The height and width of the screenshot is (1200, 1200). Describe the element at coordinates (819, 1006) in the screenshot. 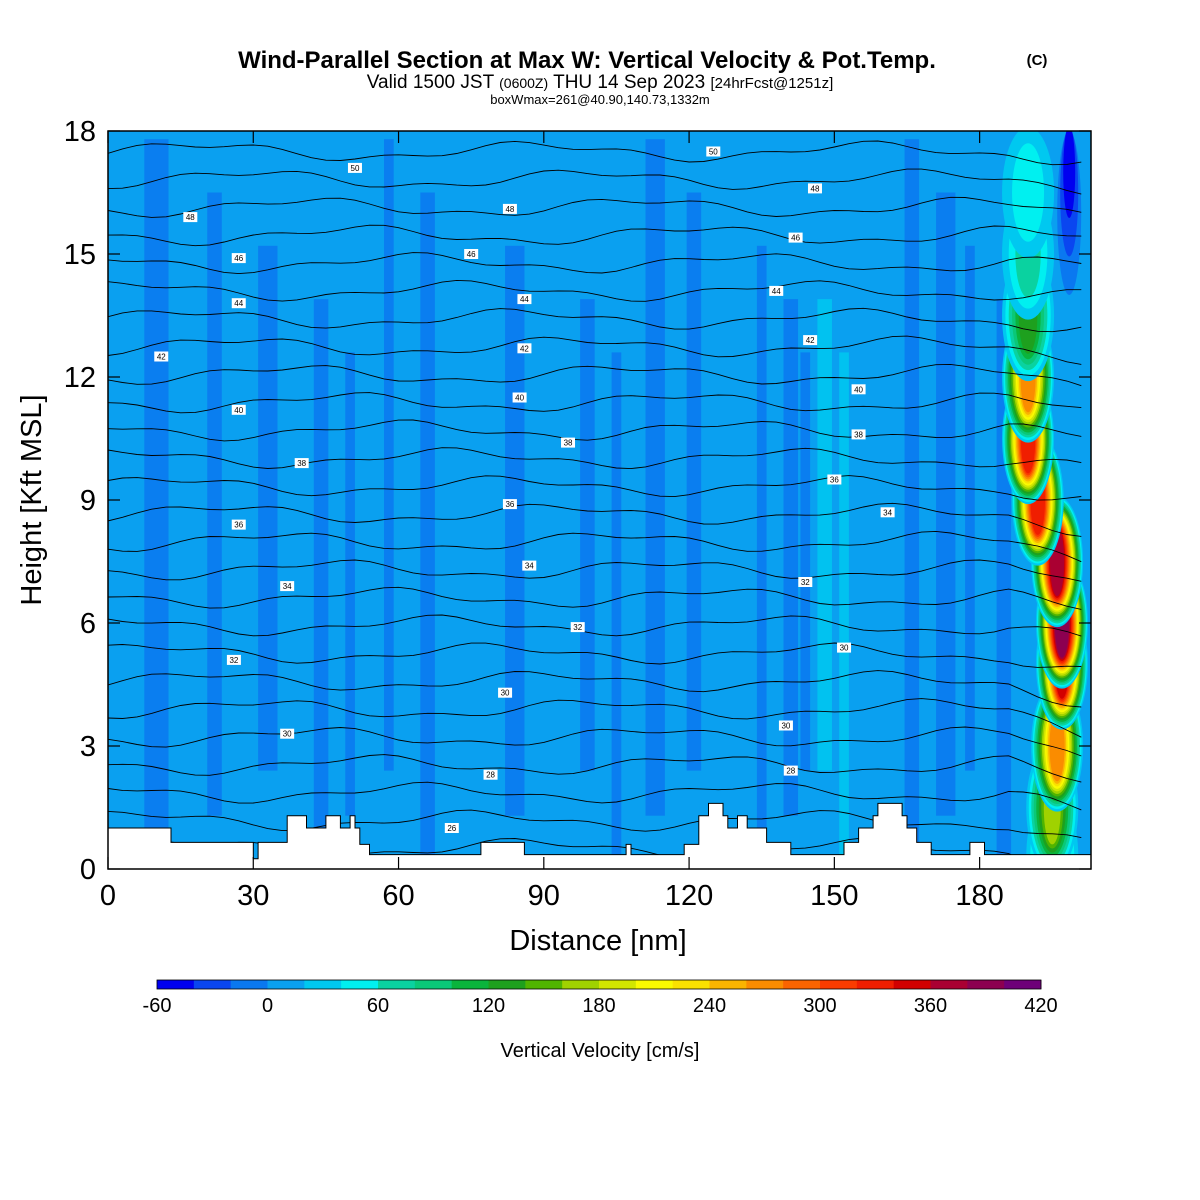

I see `colorbar-tick-label: 300` at that location.